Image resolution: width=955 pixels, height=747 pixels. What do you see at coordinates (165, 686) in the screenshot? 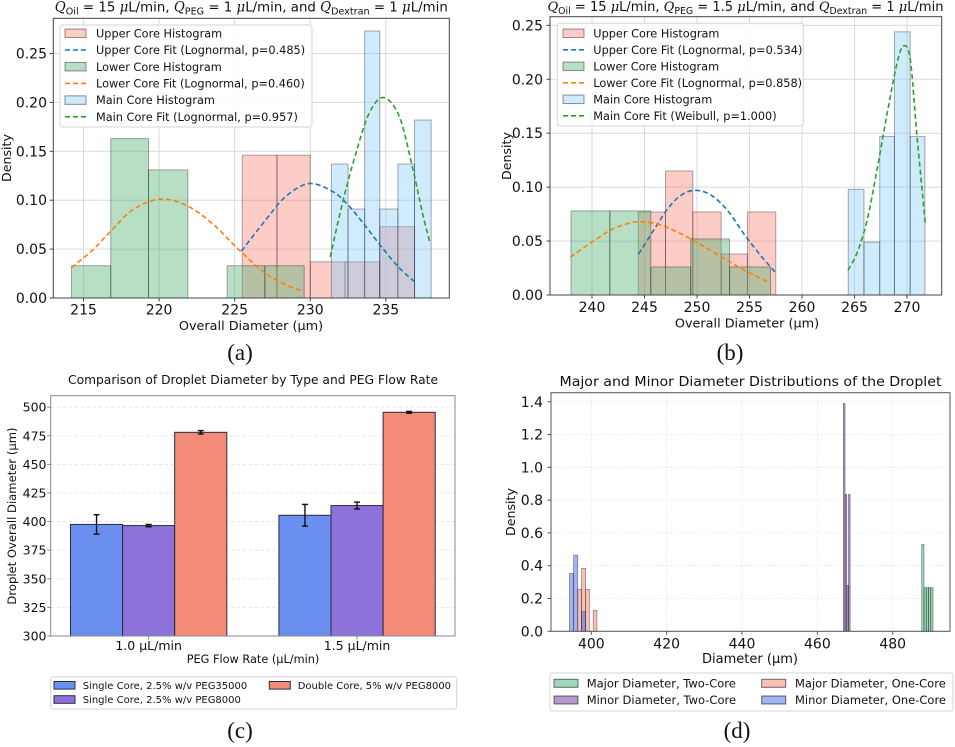
I see `legend-label: Single Core, 2.5% w/v PEG35000` at bounding box center [165, 686].